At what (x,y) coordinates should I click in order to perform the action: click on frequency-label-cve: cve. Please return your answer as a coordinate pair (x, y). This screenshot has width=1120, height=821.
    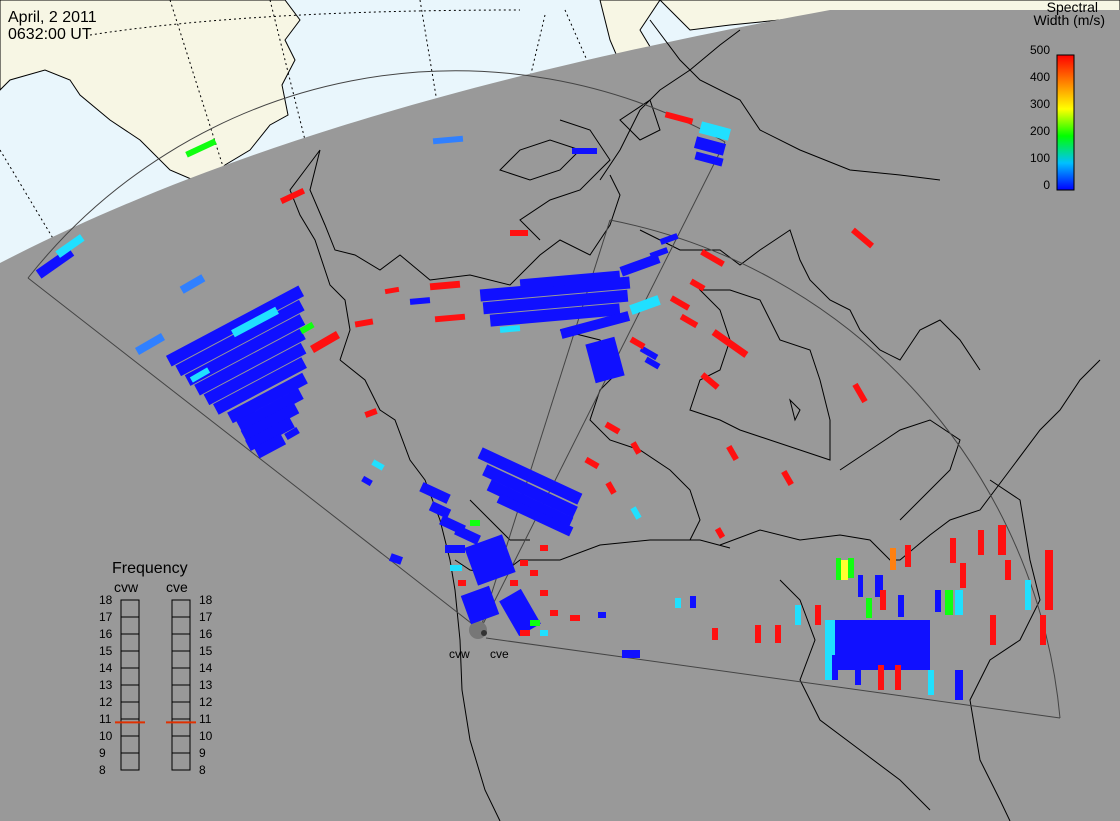
    Looking at the image, I should click on (177, 587).